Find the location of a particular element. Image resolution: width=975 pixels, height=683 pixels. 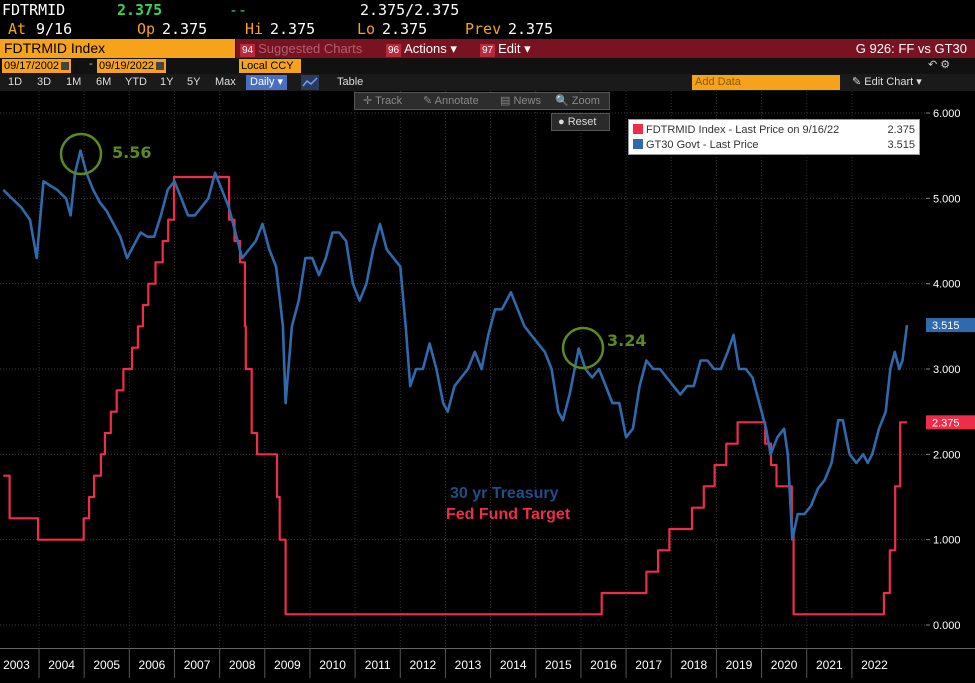

end-date-field: 09/19/2022 is located at coordinates (132, 66).